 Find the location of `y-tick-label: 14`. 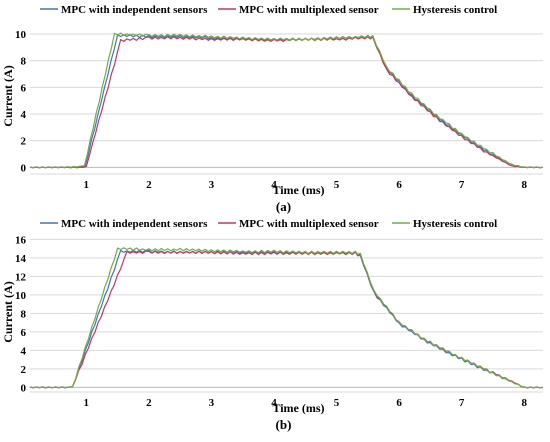

y-tick-label: 14 is located at coordinates (21, 259).